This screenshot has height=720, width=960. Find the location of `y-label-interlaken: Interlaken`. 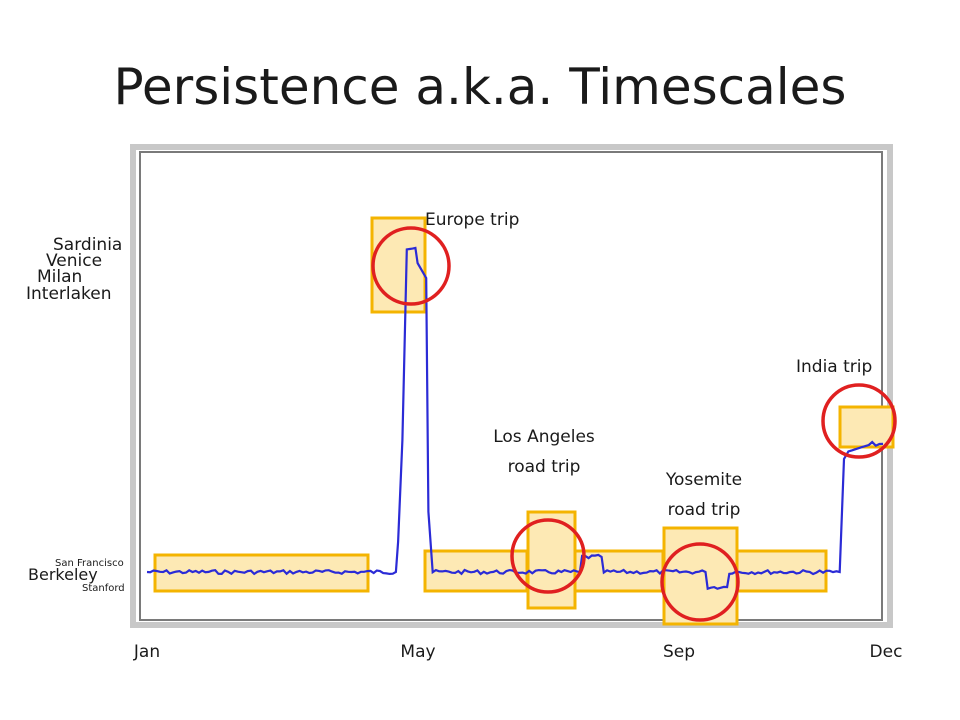

y-label-interlaken: Interlaken is located at coordinates (69, 294).